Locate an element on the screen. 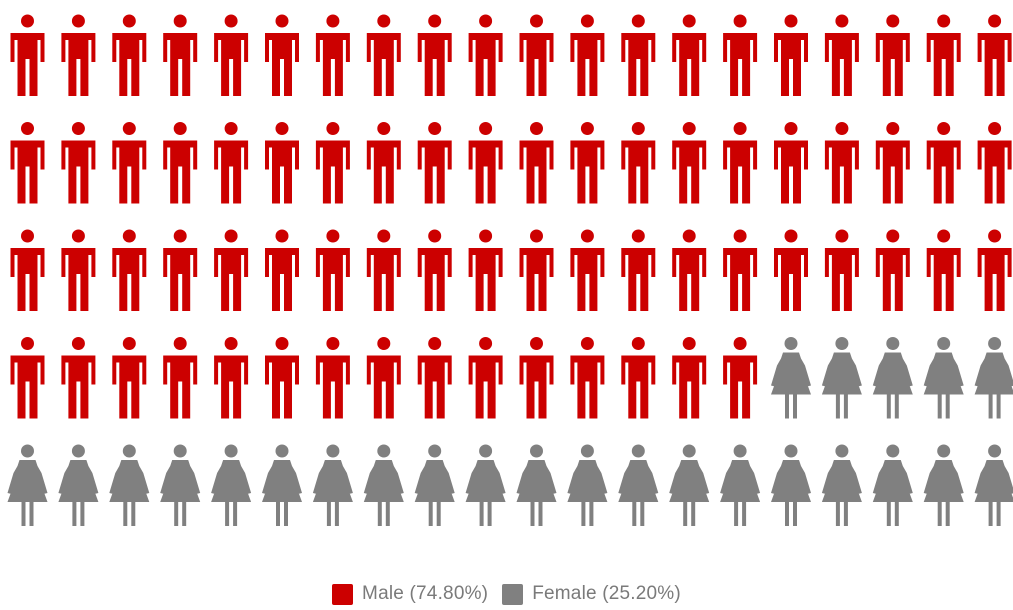 This screenshot has width=1013, height=610. legend-swatch-female is located at coordinates (512, 594).